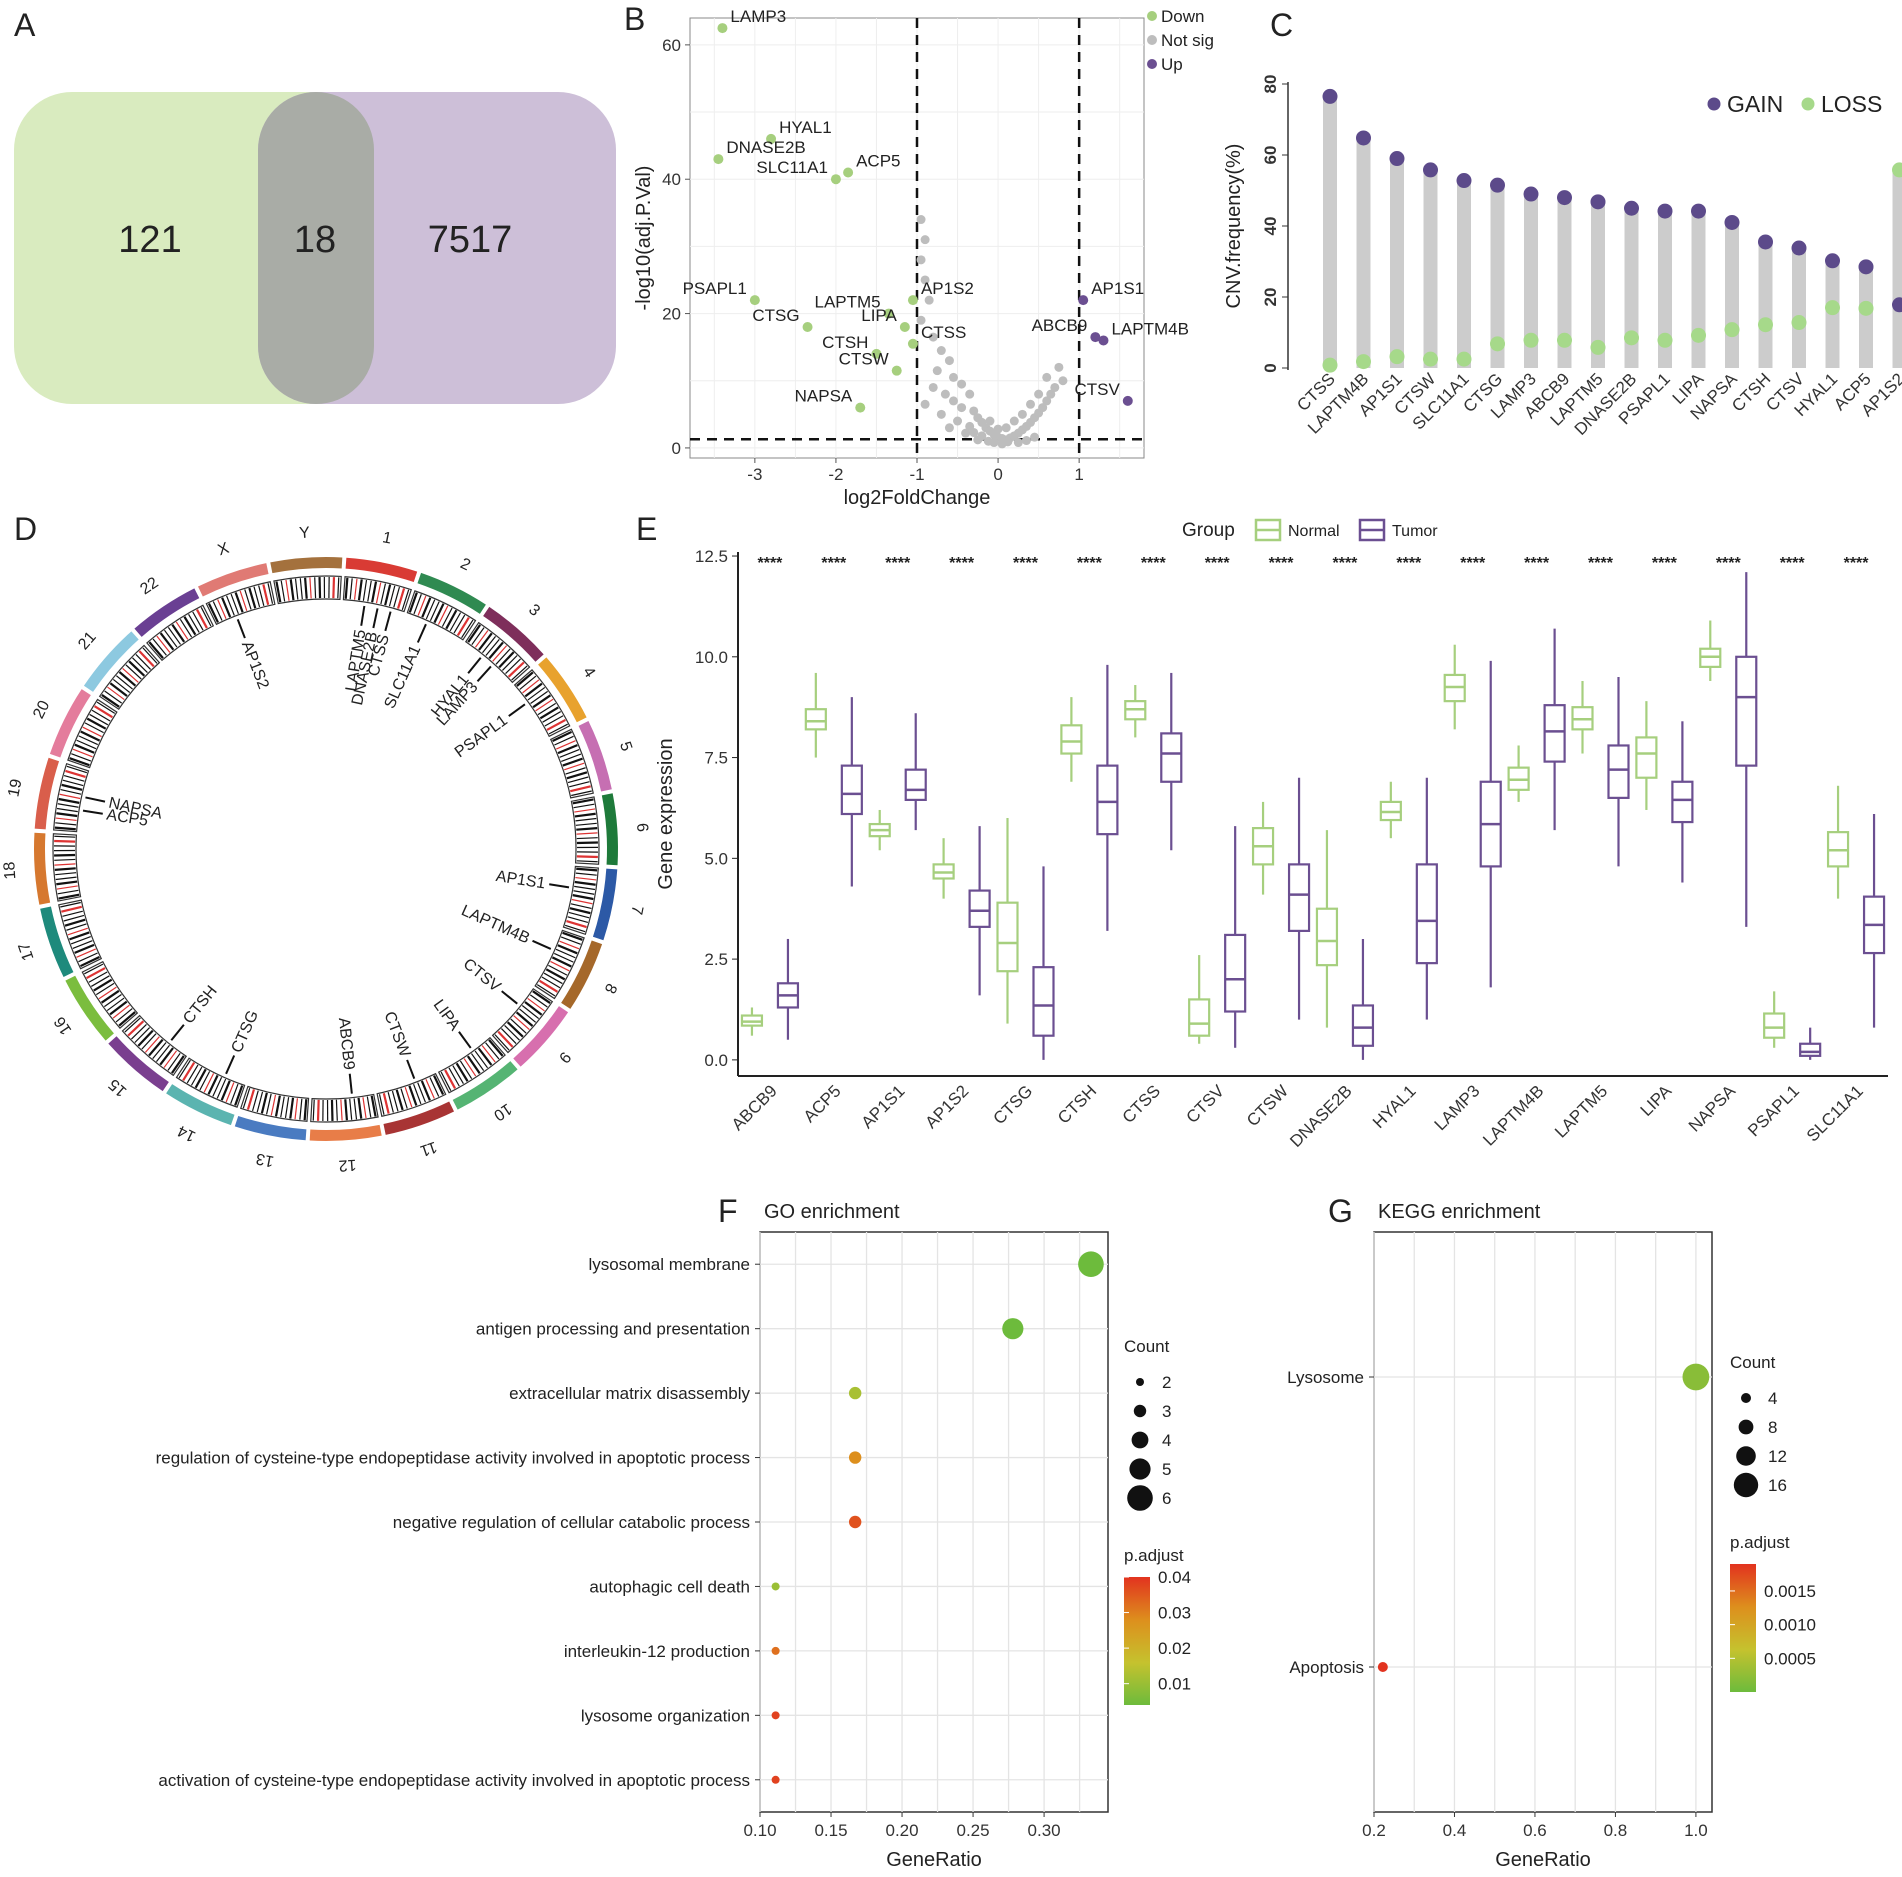 This screenshot has height=1877, width=1902. I want to click on circos-gene-tick-ctsg, so click(230, 1065).